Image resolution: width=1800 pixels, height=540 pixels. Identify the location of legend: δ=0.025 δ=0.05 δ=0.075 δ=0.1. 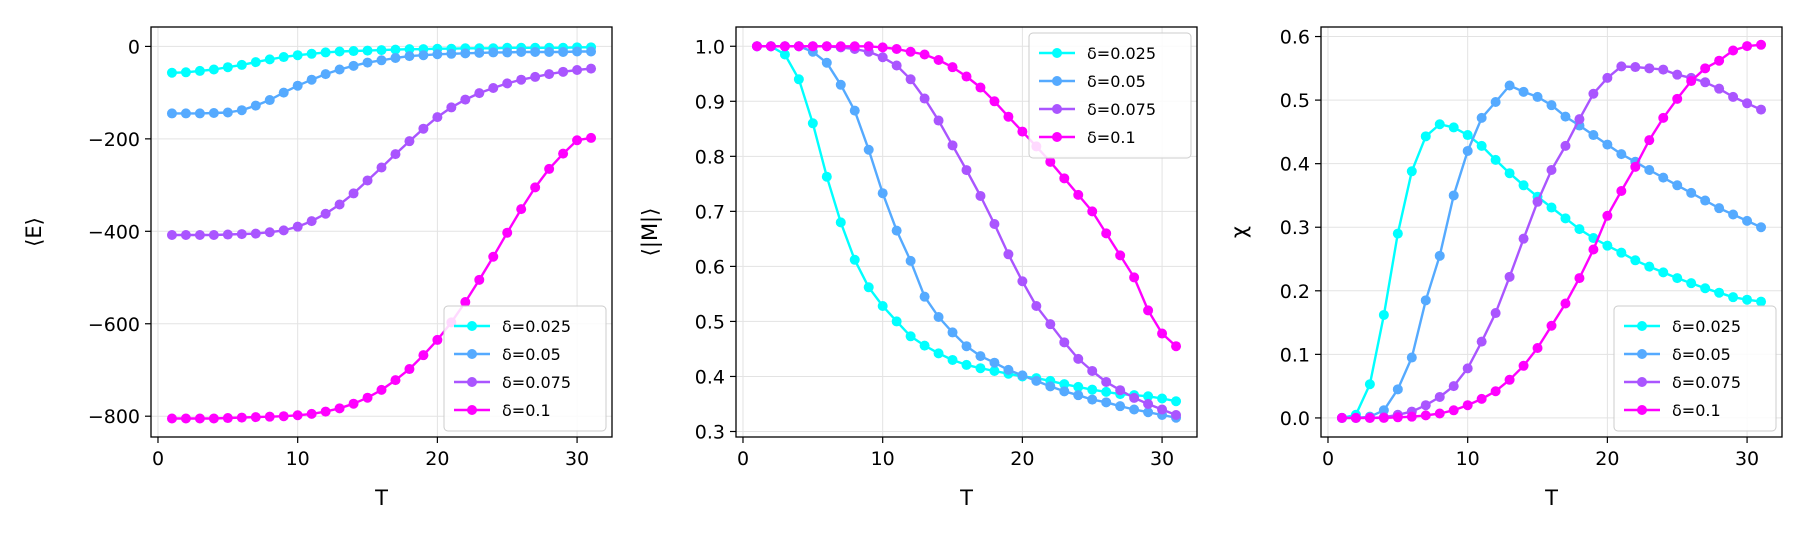
(525, 368).